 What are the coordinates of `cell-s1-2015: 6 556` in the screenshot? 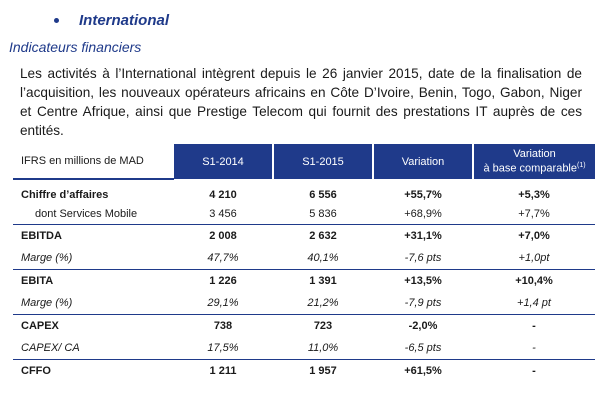 It's located at (323, 194).